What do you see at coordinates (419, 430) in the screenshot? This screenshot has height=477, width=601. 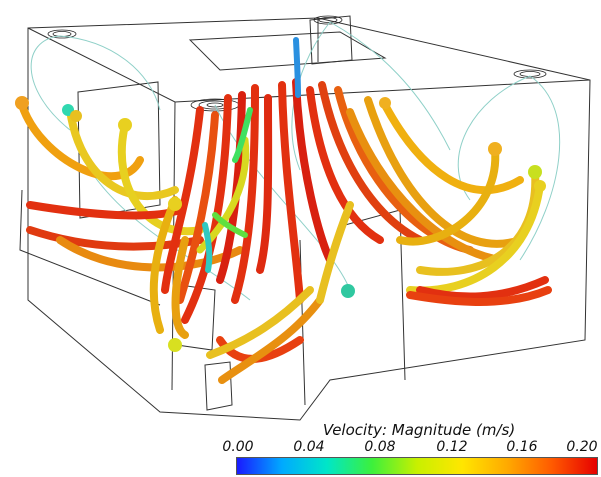 I see `scalar-bar-title: Velocity: Magnitude (m/s)` at bounding box center [419, 430].